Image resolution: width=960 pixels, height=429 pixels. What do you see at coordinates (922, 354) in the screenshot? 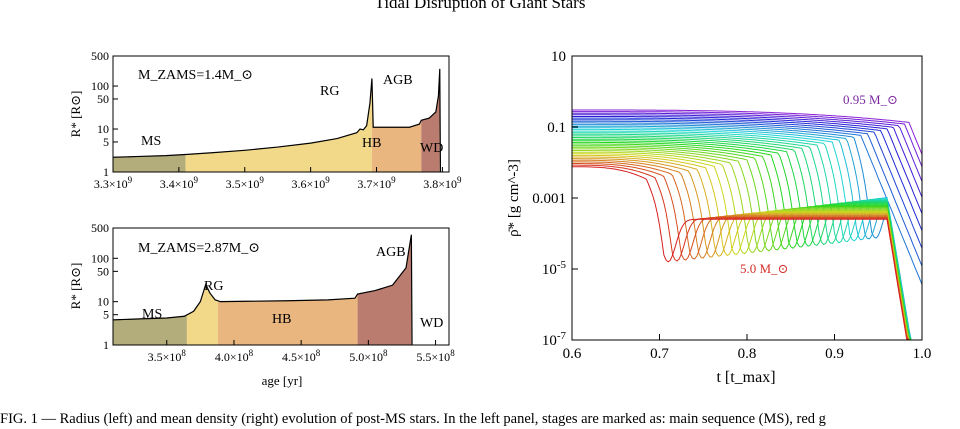
I see `x-tick-label: 1.0` at bounding box center [922, 354].